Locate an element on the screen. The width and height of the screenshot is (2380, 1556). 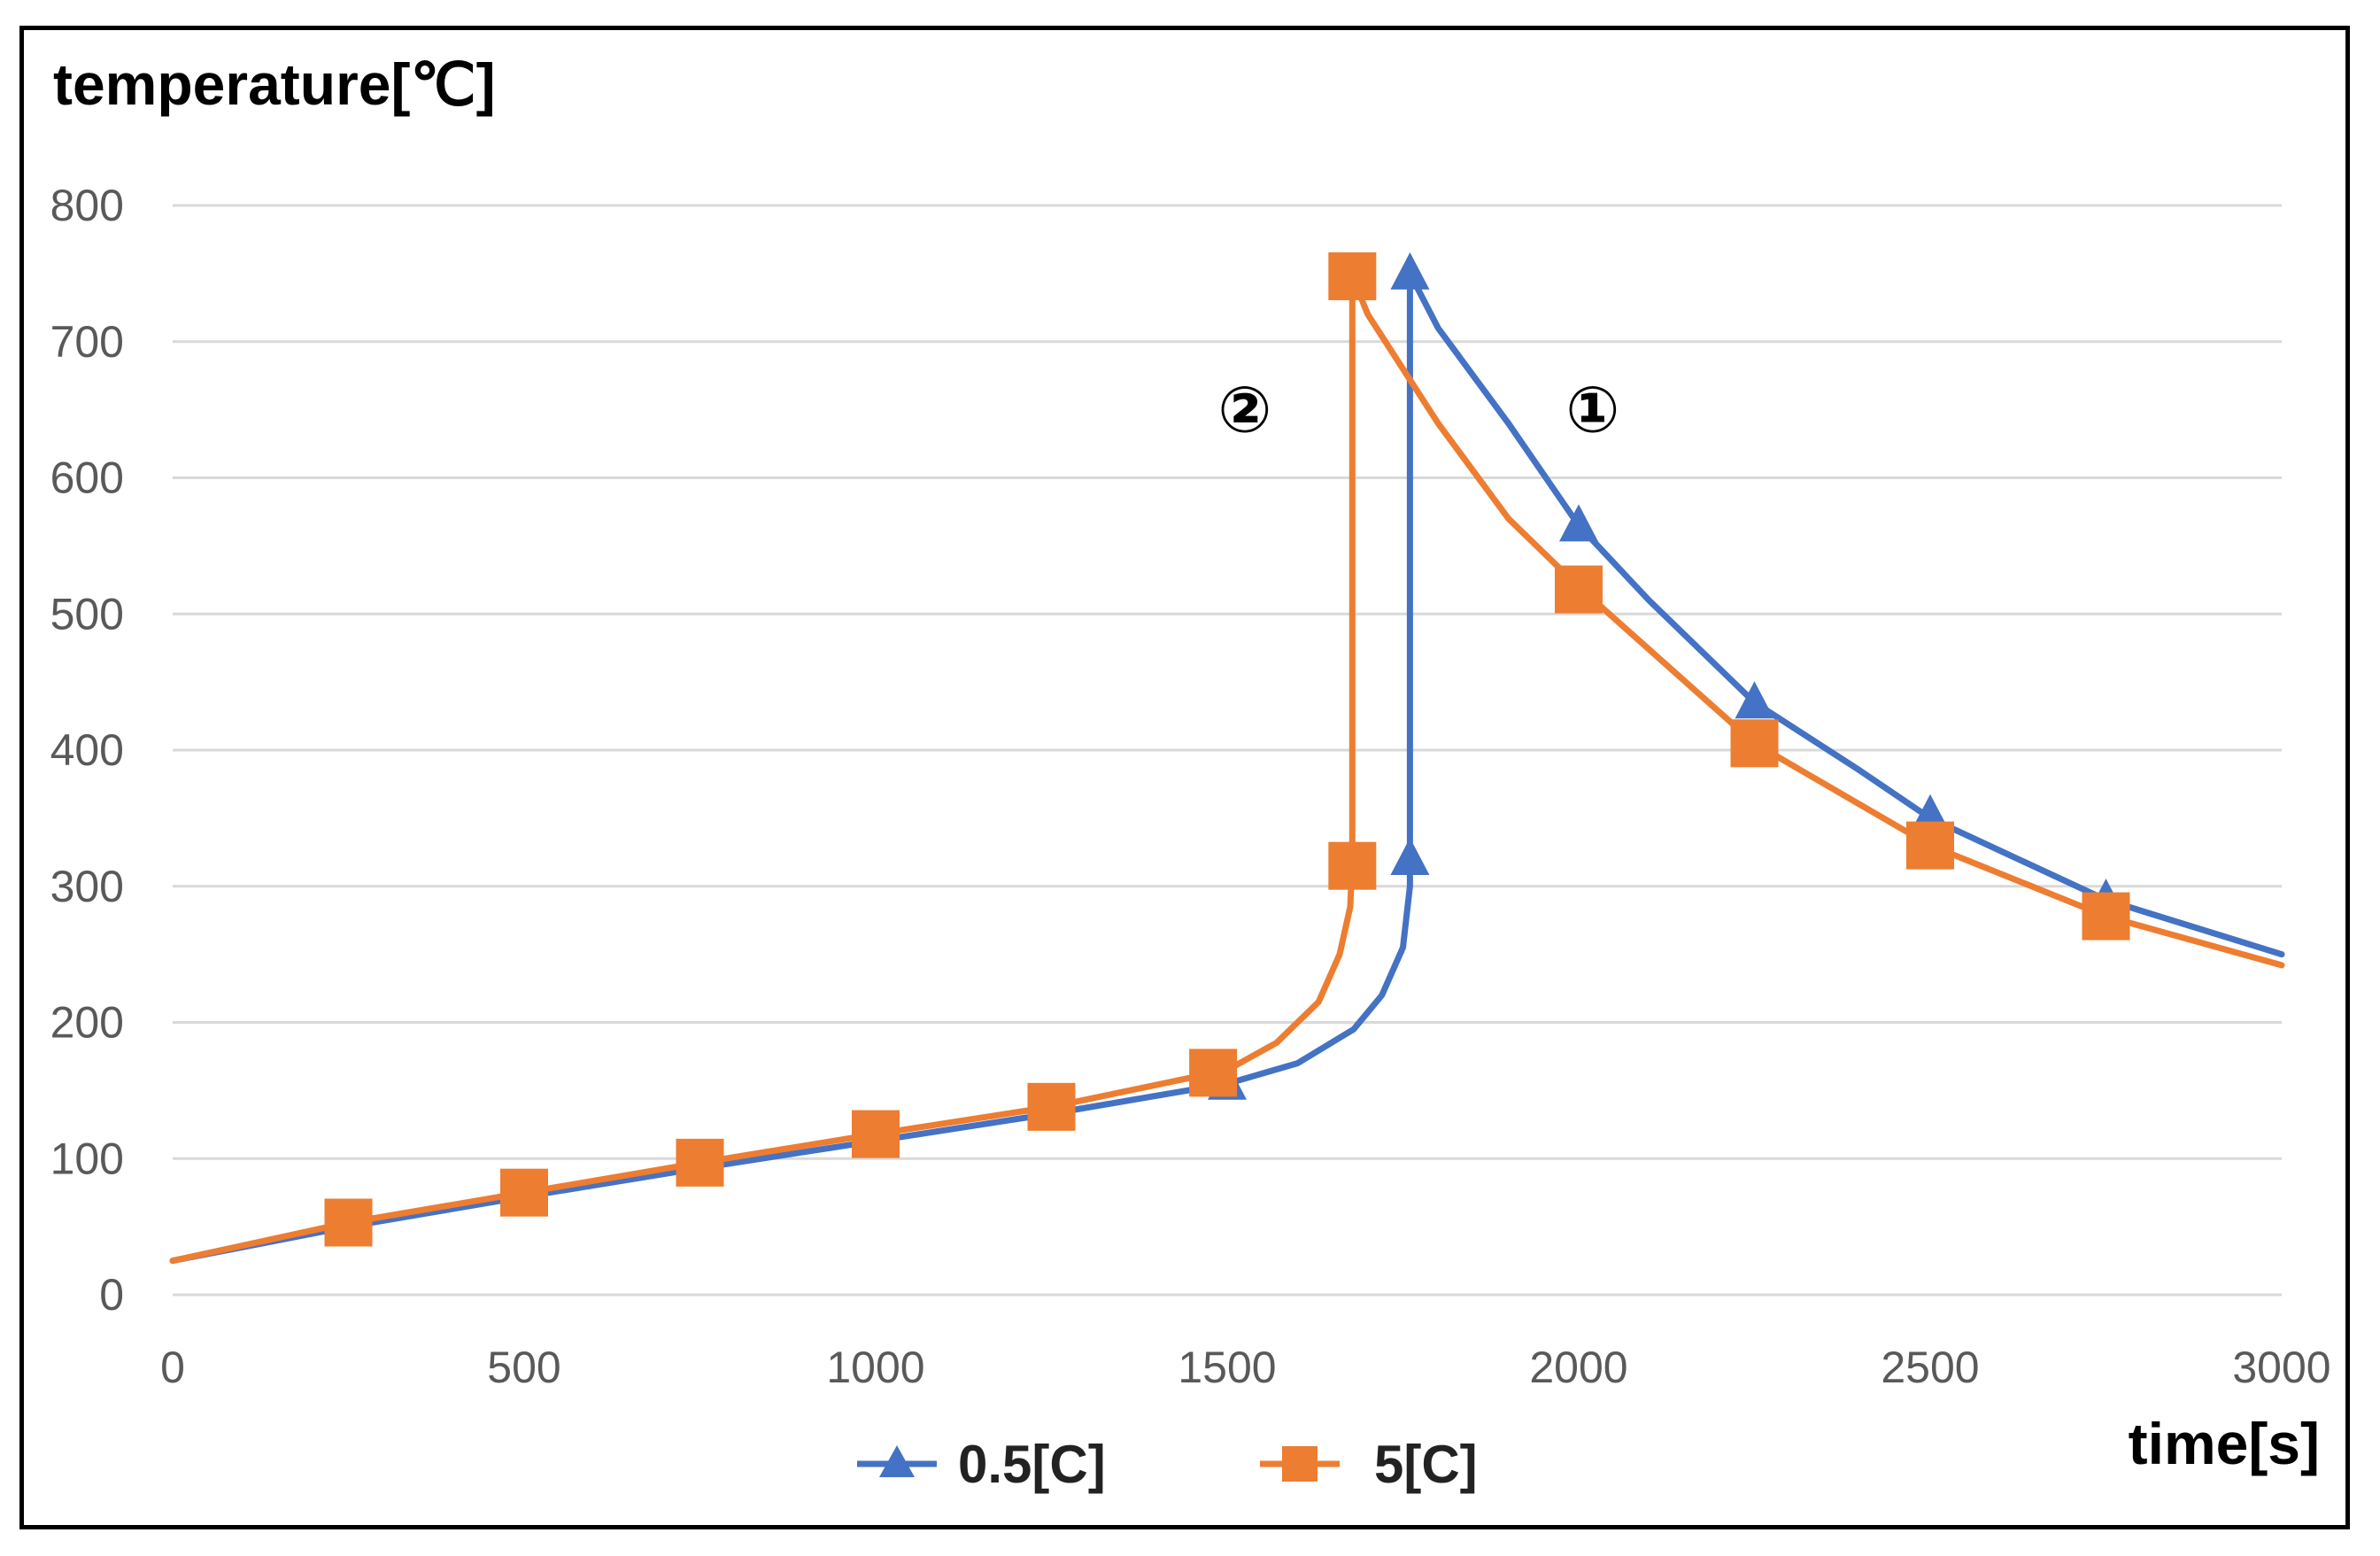
y-tick-label: 200 is located at coordinates (87, 1023).